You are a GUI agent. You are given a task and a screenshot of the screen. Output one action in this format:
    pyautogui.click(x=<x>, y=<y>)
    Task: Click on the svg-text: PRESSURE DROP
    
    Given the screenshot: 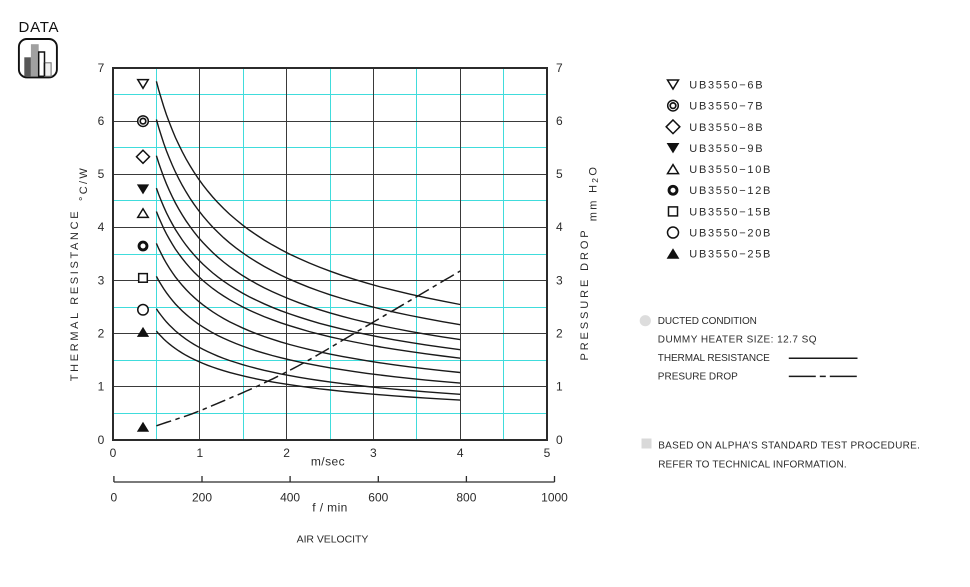 What is the action you would take?
    pyautogui.click(x=585, y=293)
    